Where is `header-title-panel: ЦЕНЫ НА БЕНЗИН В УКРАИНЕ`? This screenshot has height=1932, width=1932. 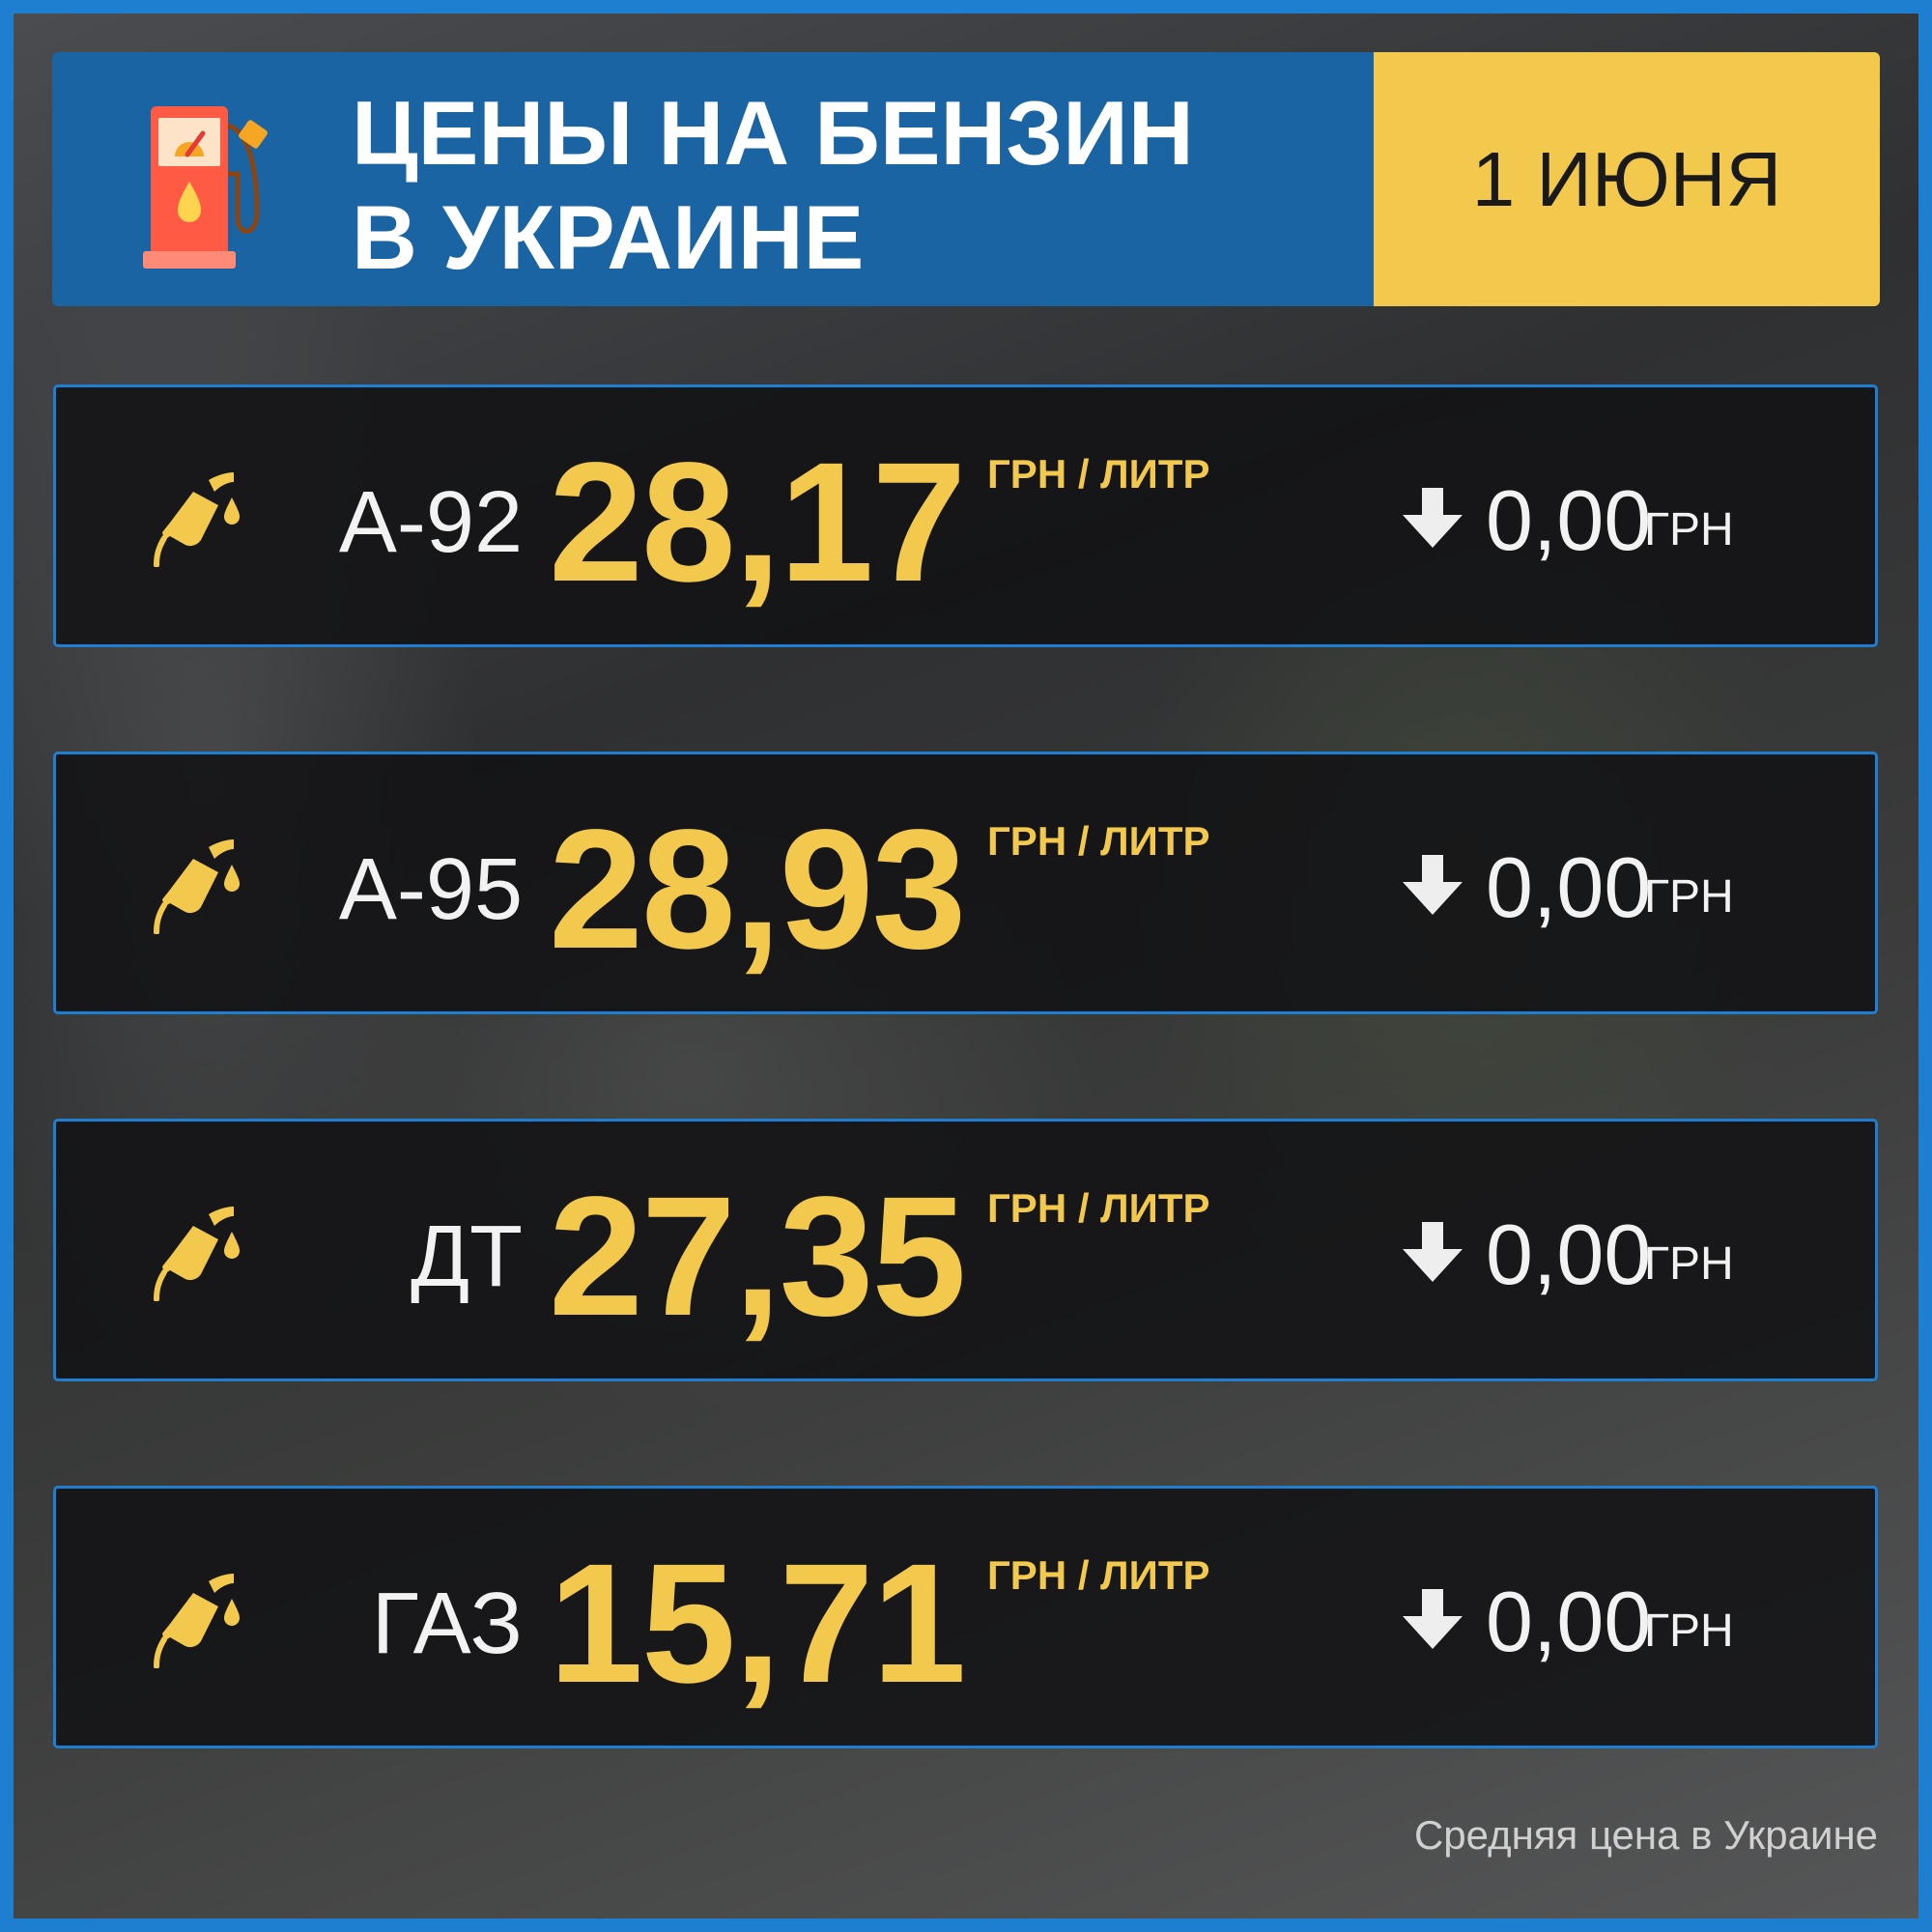 header-title-panel: ЦЕНЫ НА БЕНЗИН В УКРАИНЕ is located at coordinates (713, 179).